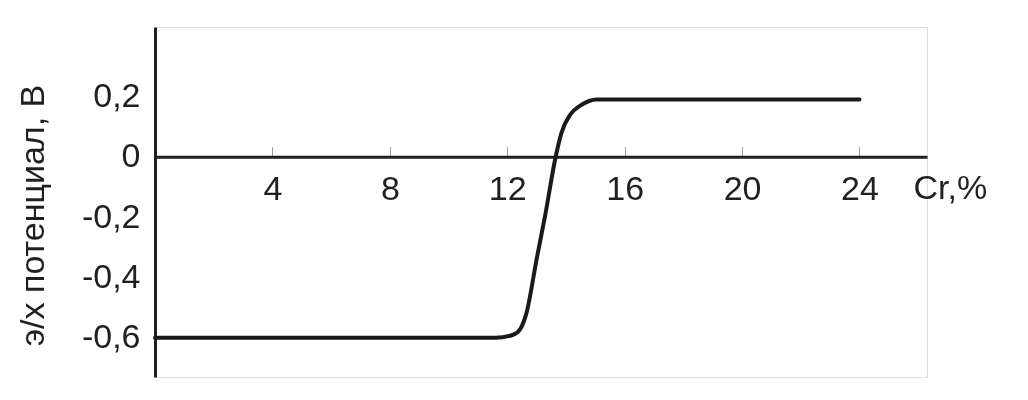 The height and width of the screenshot is (400, 1028). I want to click on x-axis-title: Cr,%, so click(950, 187).